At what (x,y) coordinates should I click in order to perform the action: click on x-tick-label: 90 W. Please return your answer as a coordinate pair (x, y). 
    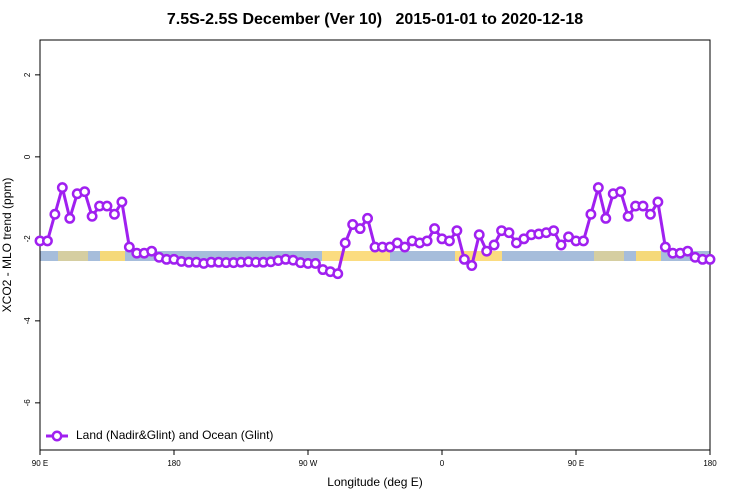
    Looking at the image, I should click on (308, 463).